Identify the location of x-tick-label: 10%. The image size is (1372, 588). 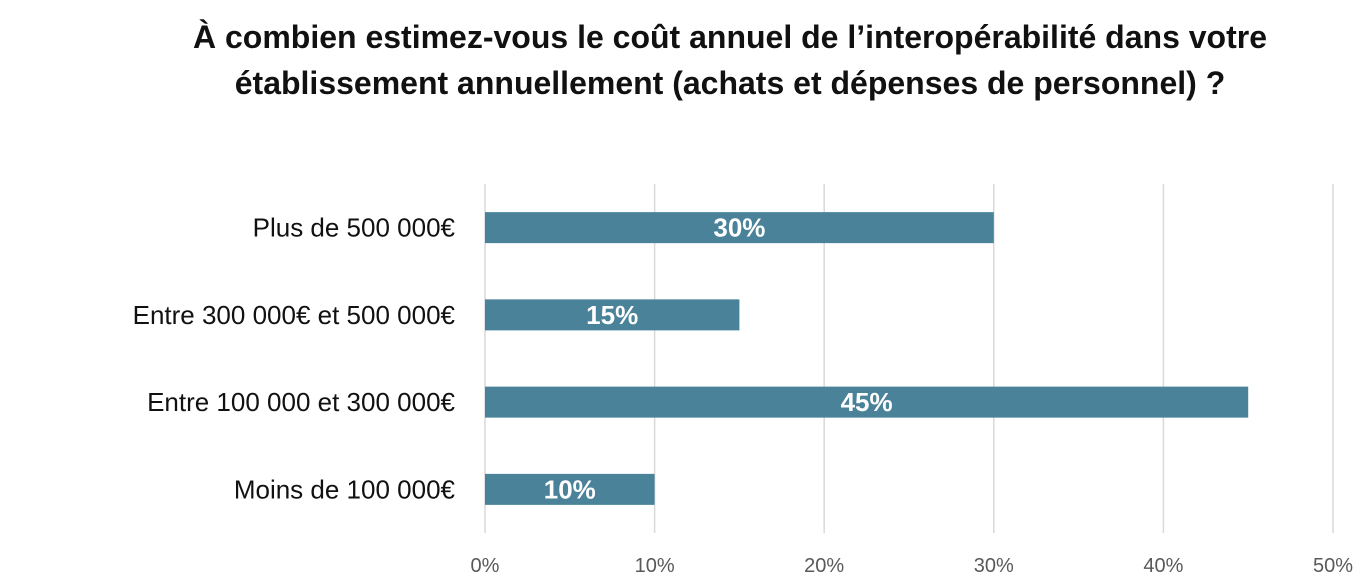
(655, 566).